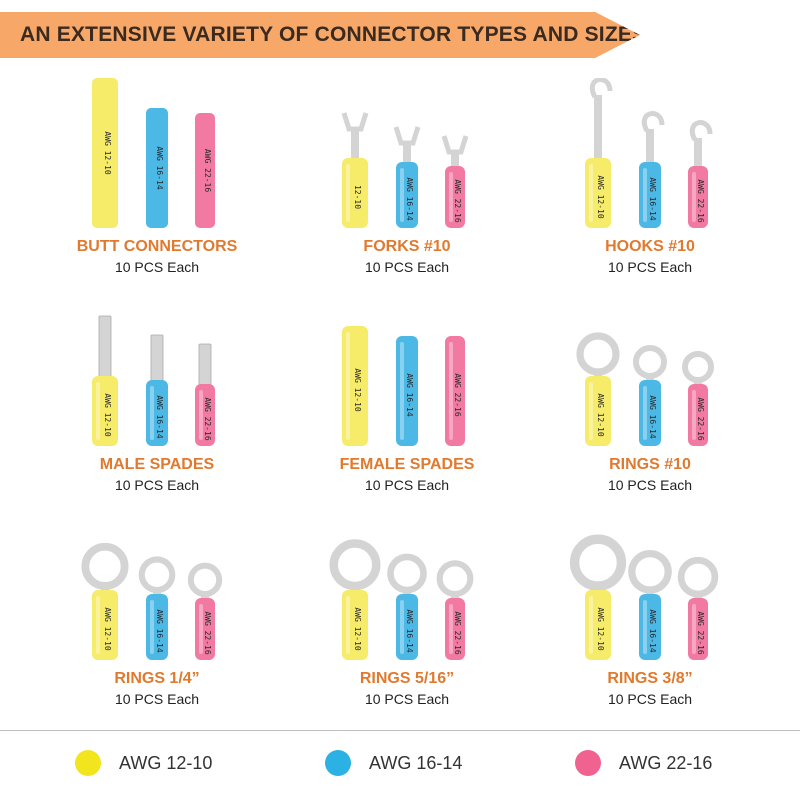 The image size is (800, 800). What do you see at coordinates (400, 730) in the screenshot?
I see `legend-divider` at bounding box center [400, 730].